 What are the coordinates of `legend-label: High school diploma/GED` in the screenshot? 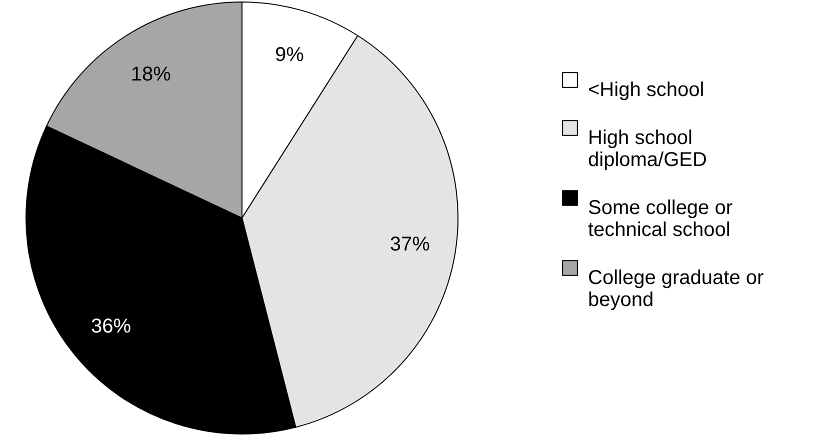 It's located at (647, 149).